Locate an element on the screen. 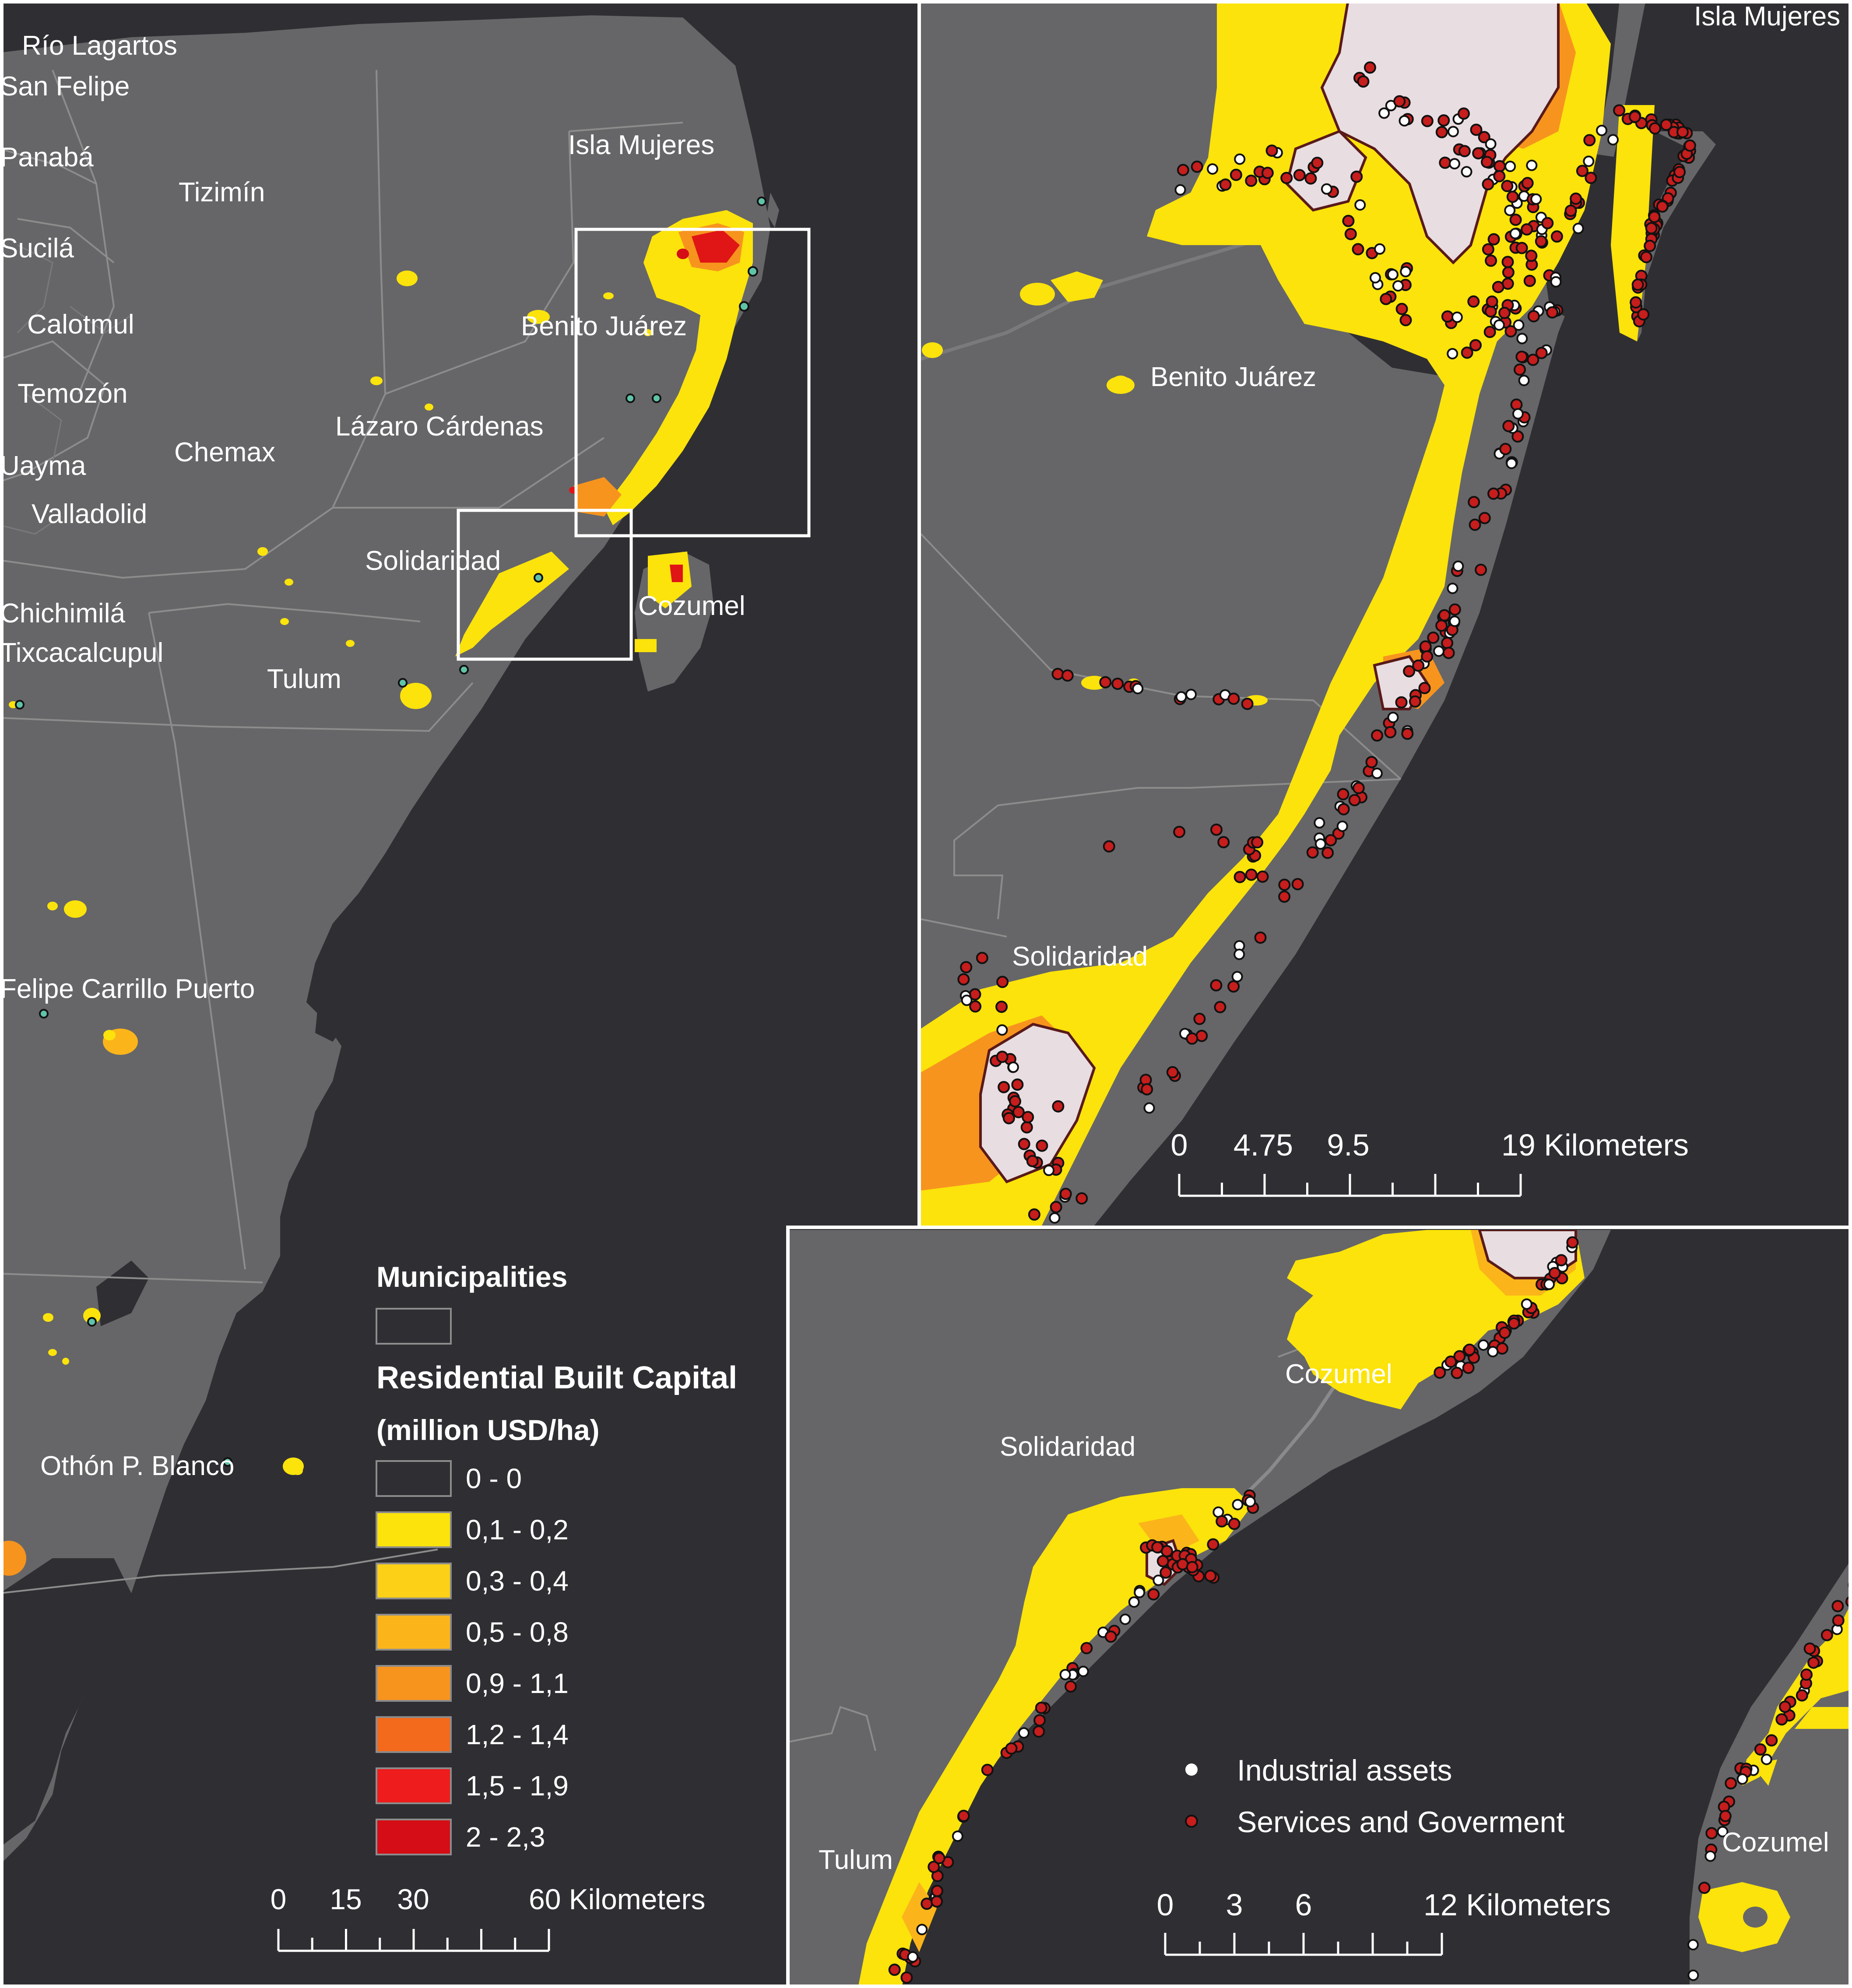  legend-municipality-swatch is located at coordinates (414, 1327).